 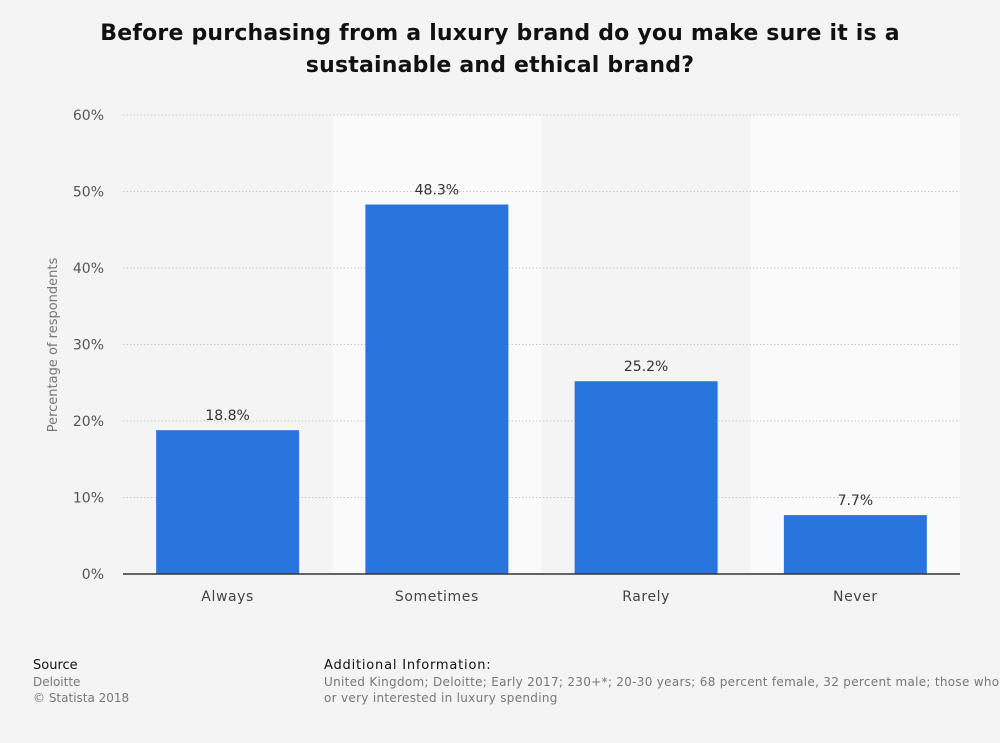 What do you see at coordinates (88, 499) in the screenshot?
I see `y-tick-label: 10%` at bounding box center [88, 499].